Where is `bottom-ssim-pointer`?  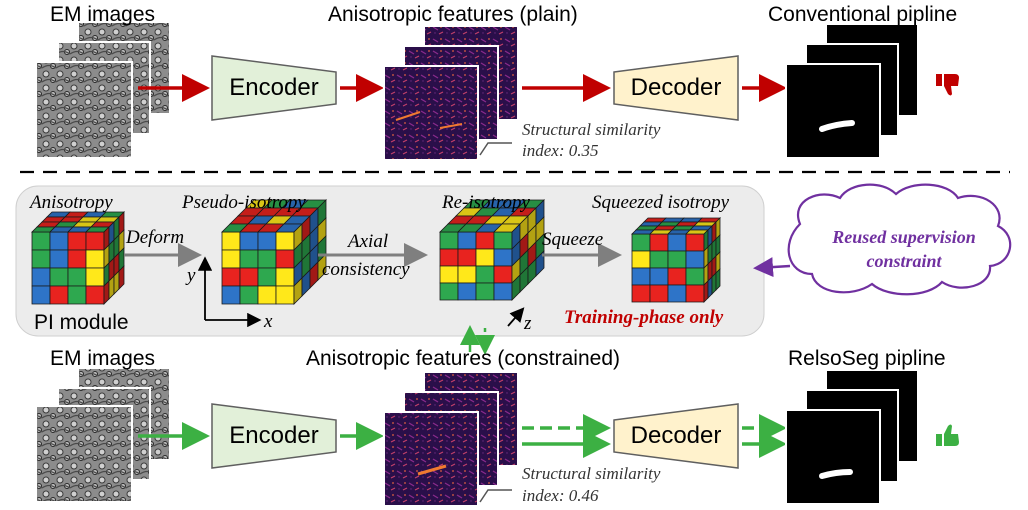
bottom-ssim-pointer is located at coordinates (495, 496).